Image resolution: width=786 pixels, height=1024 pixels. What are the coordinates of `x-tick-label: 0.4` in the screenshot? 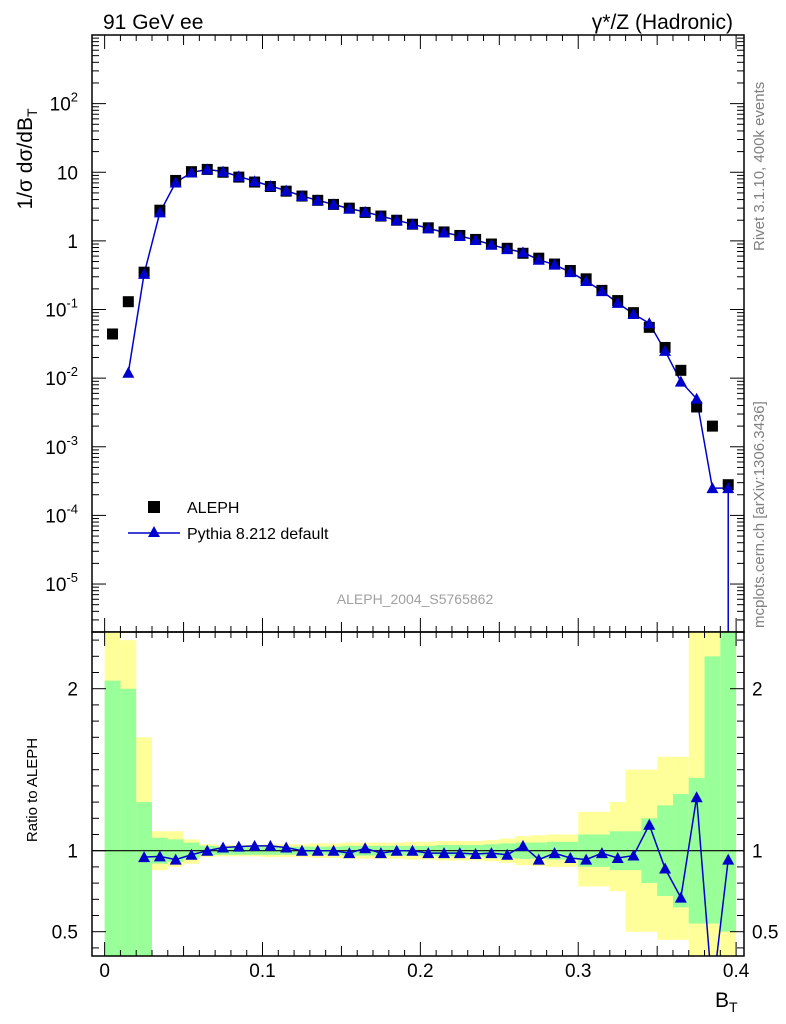 It's located at (736, 971).